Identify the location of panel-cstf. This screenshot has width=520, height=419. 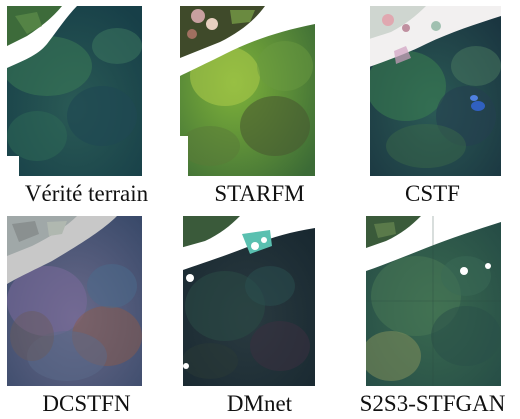
(433, 91).